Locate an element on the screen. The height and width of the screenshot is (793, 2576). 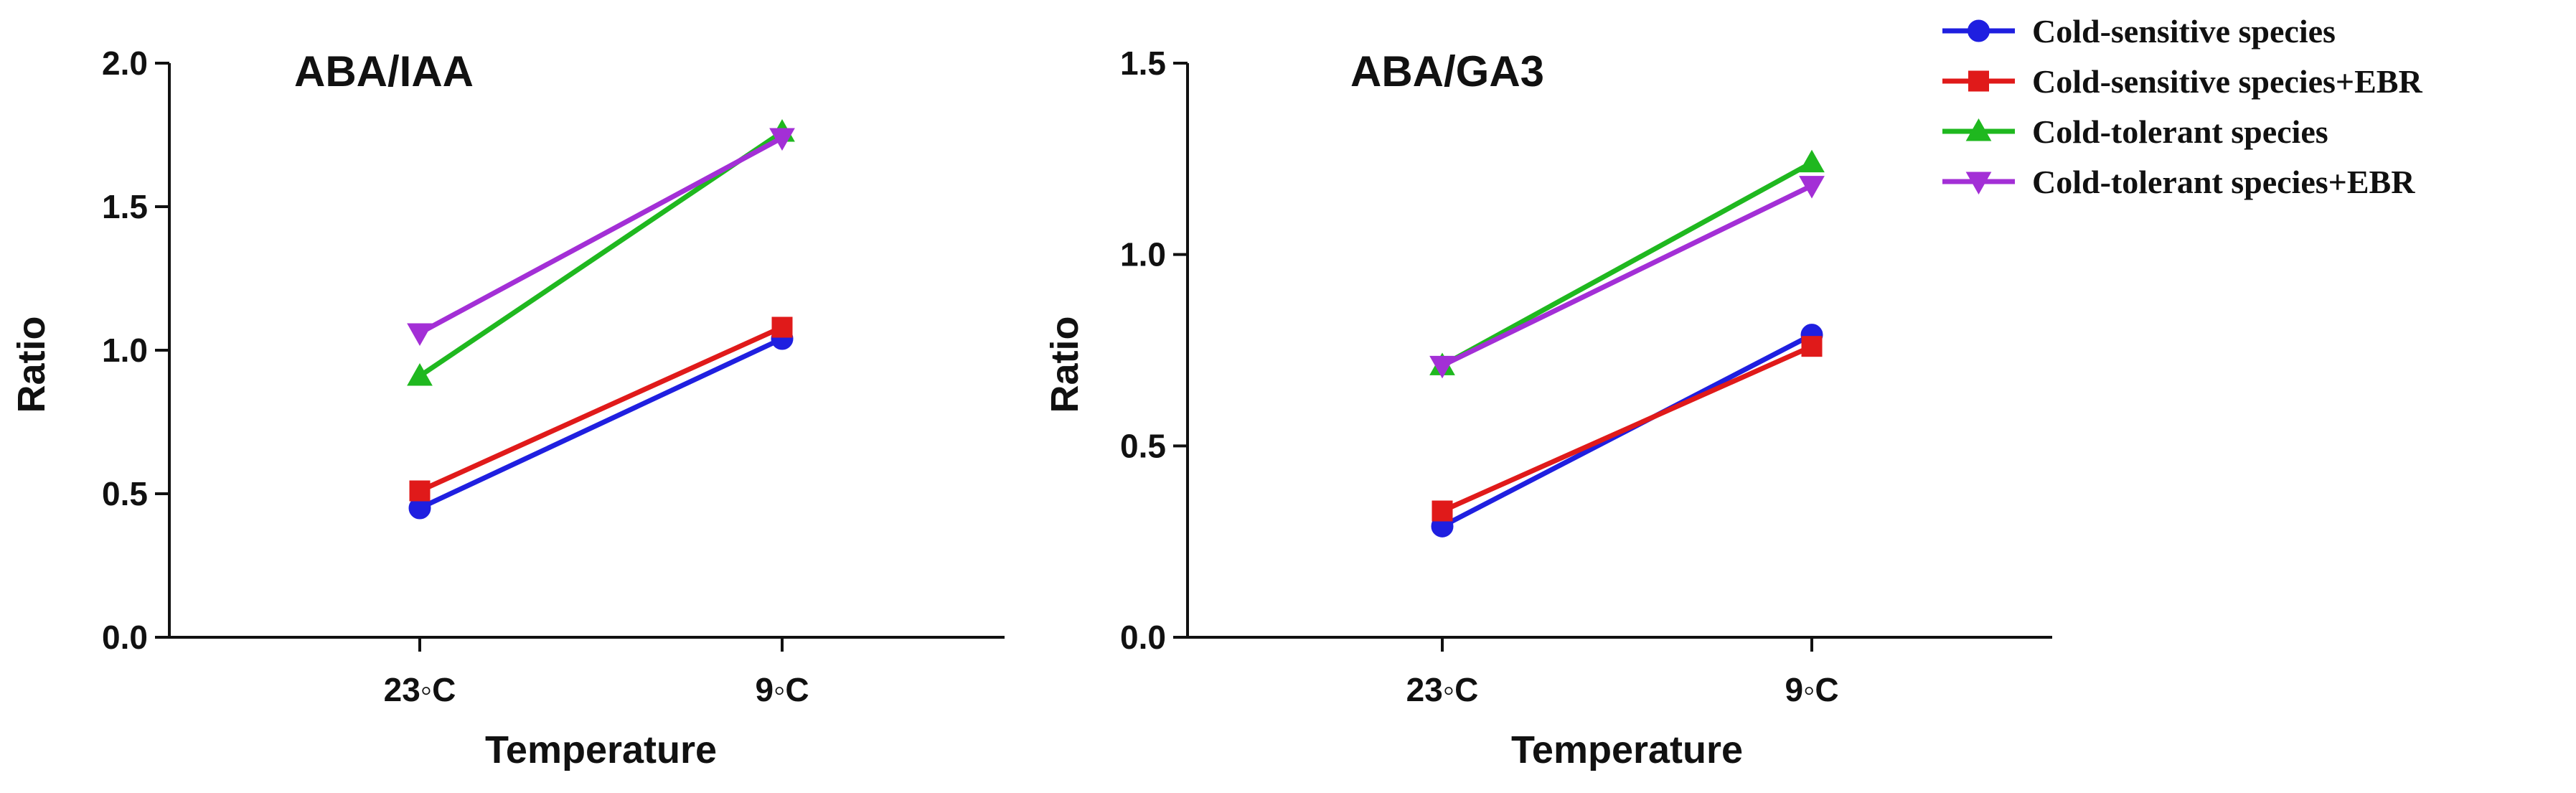
legend-item-cold-tolerant-species-ebr: Cold-tolerant species+EBR is located at coordinates (2178, 182).